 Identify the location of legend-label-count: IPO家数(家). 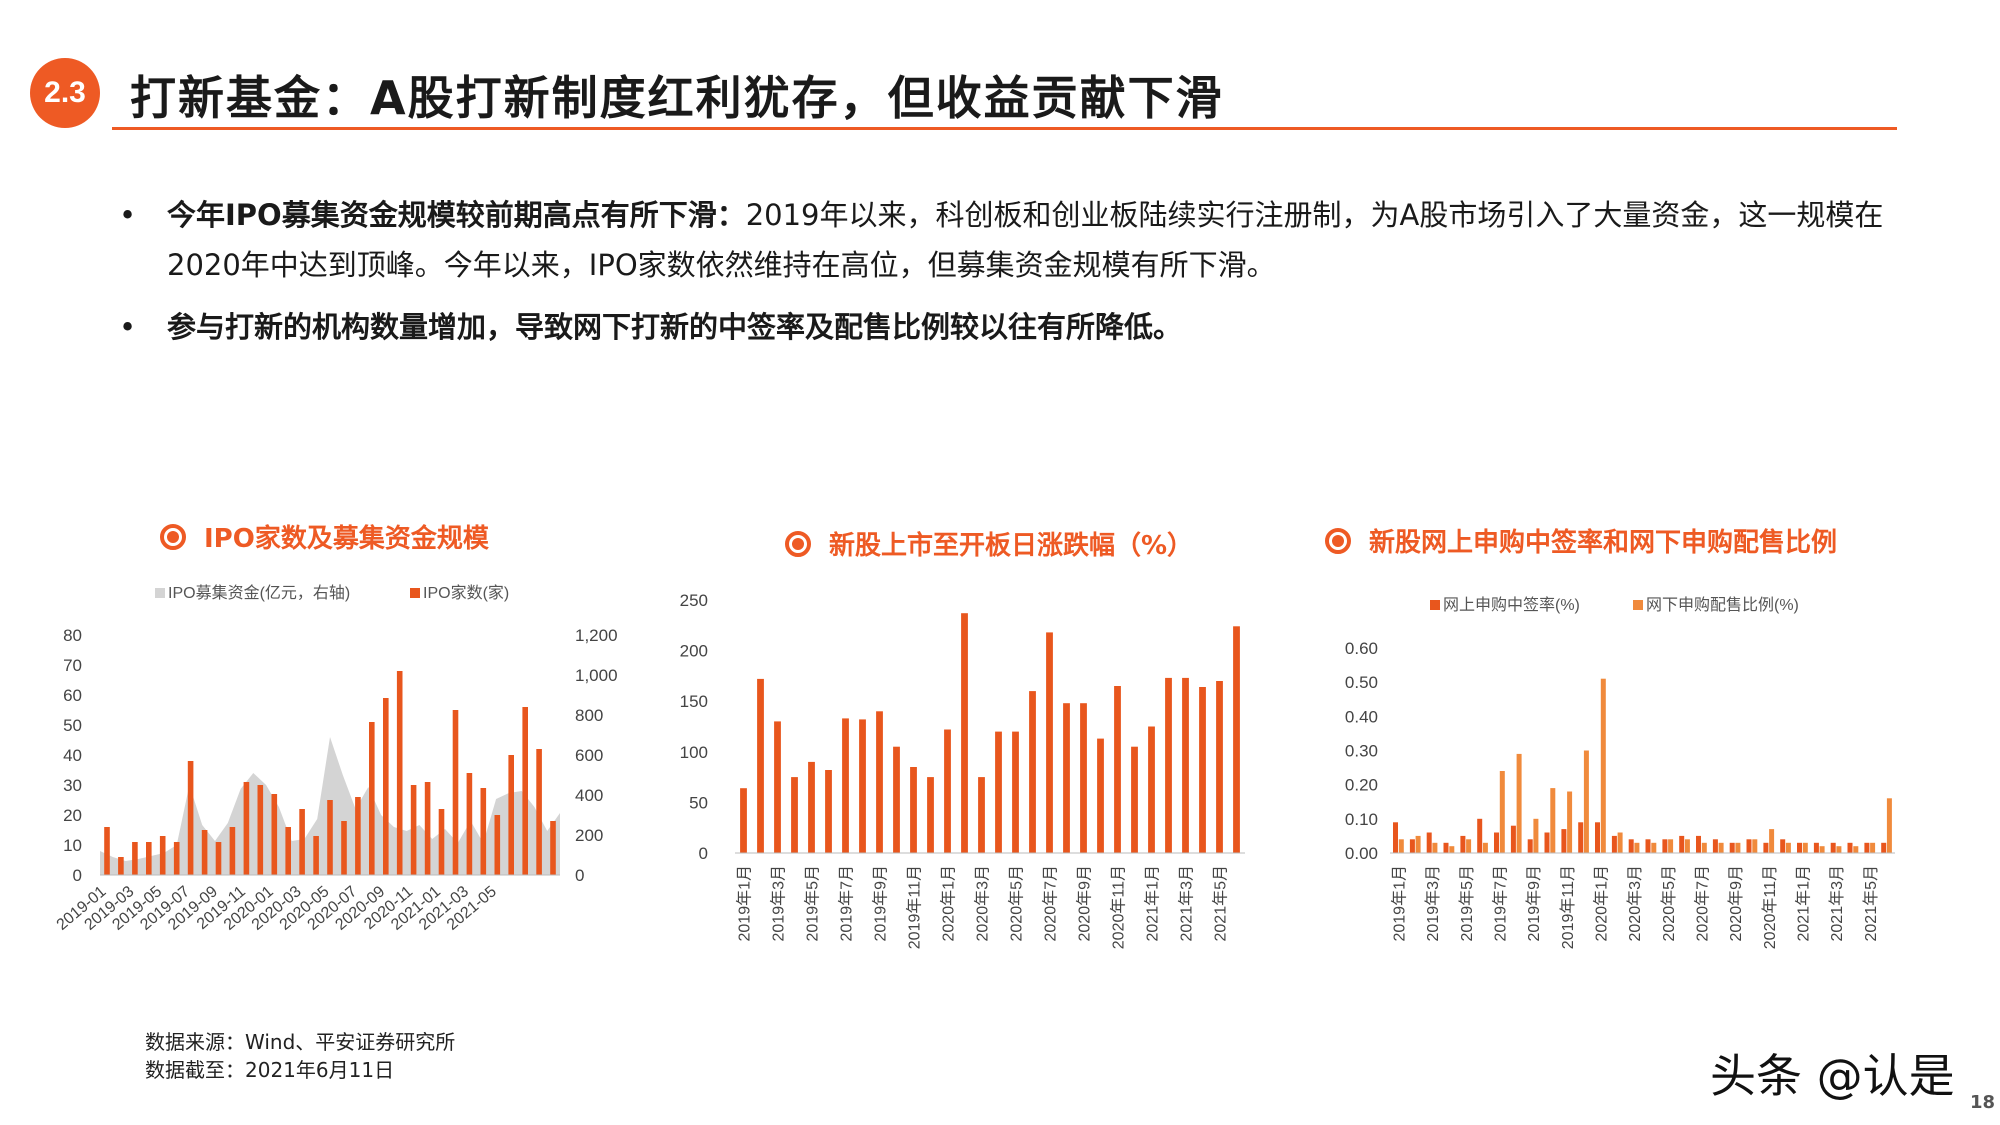
(466, 593).